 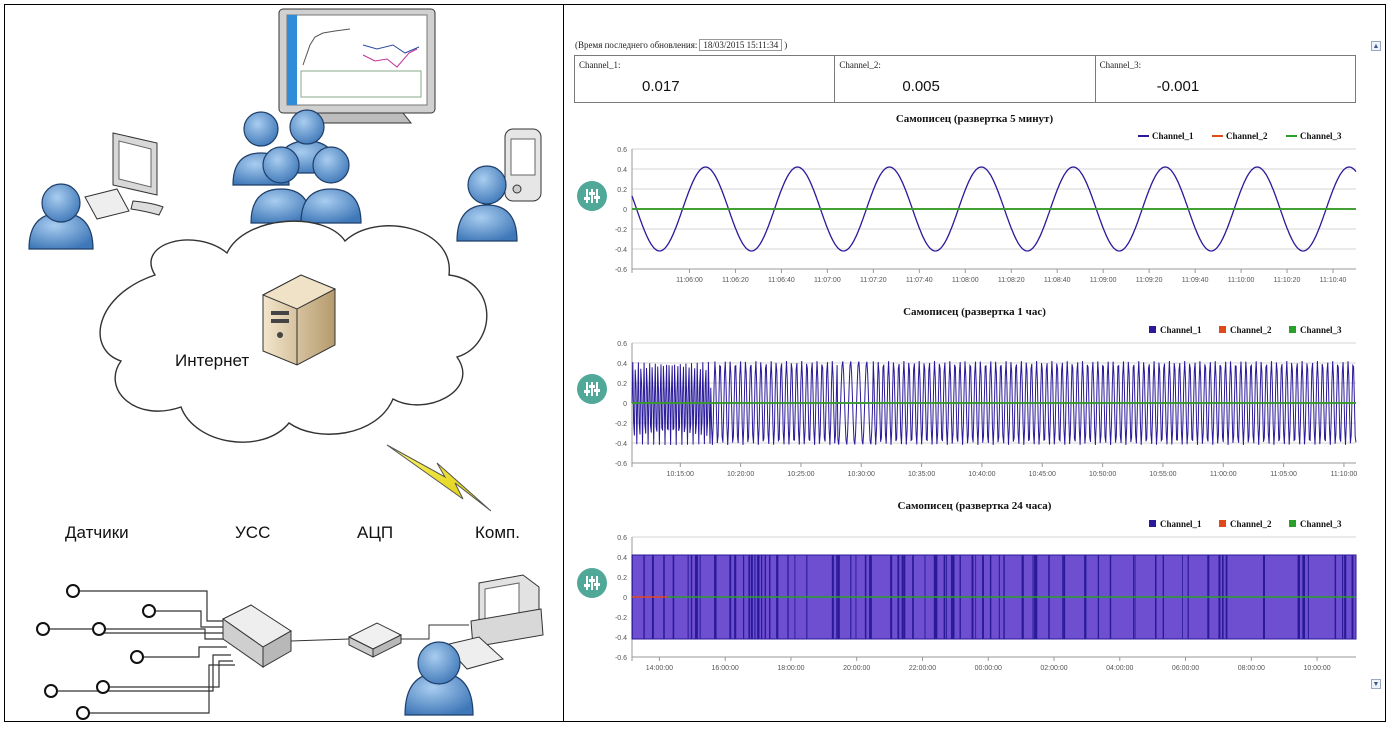 I want to click on y-tick-label: 0, so click(x=625, y=404).